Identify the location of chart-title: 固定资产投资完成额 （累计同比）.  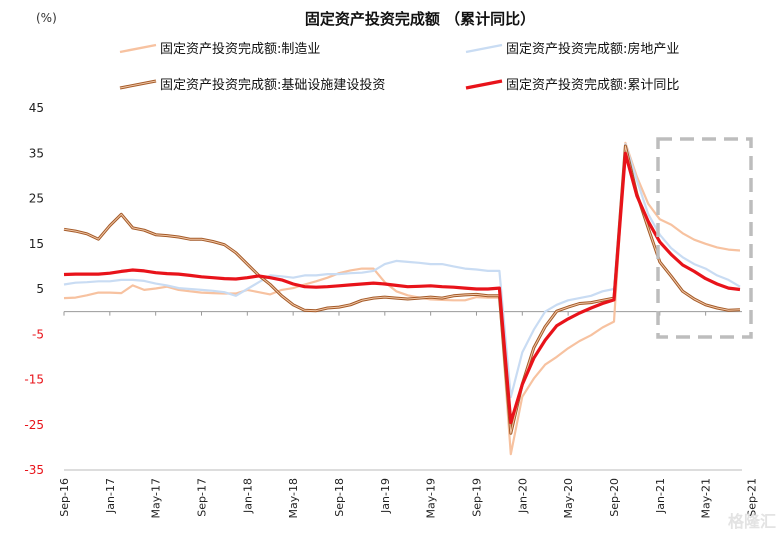
(420, 19).